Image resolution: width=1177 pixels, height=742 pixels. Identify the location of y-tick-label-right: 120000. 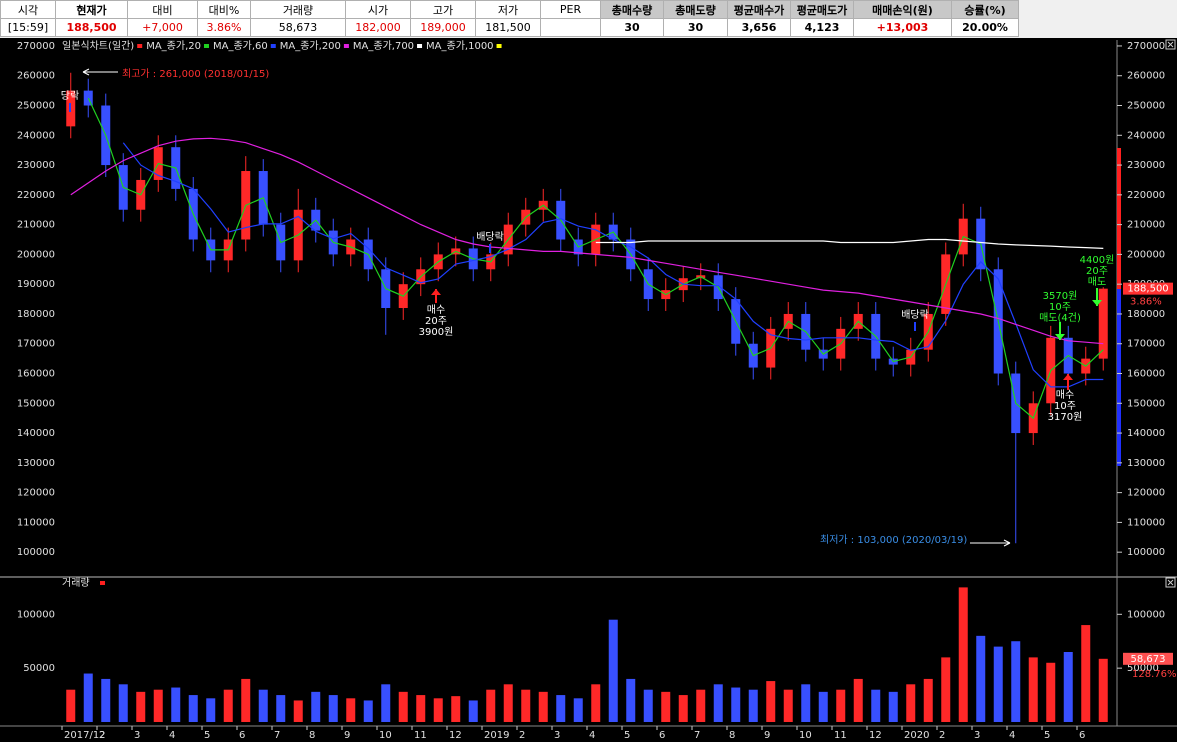
(1146, 493).